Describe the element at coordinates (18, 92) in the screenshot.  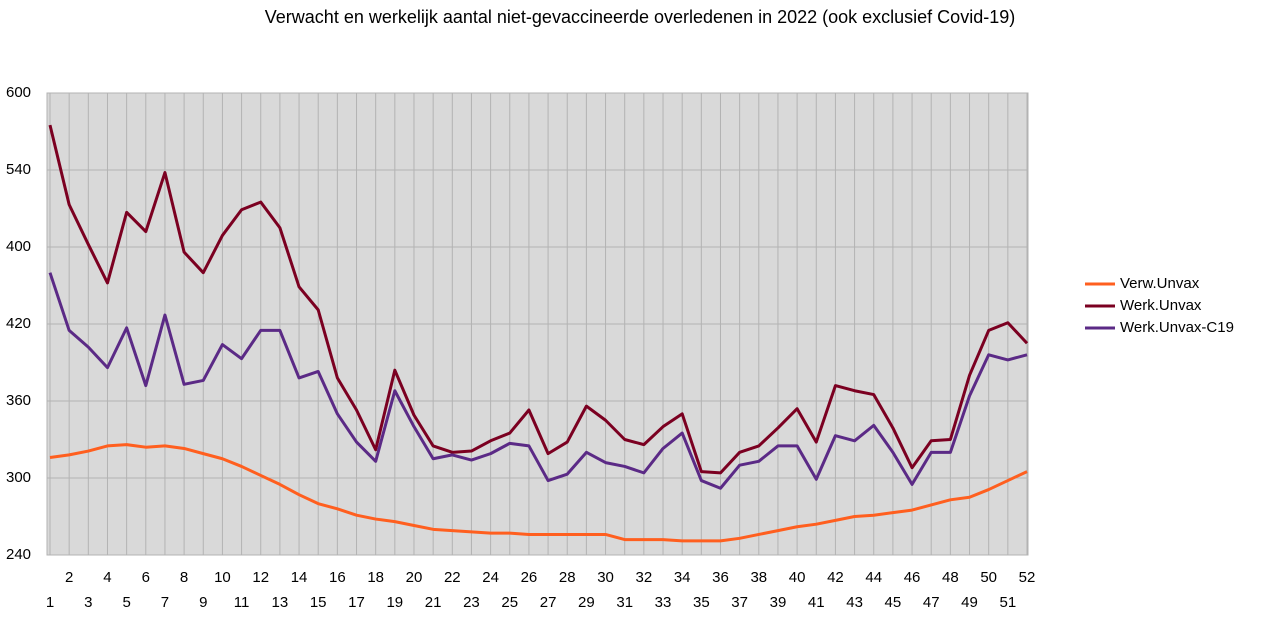
I see `y-tick-label: 600` at that location.